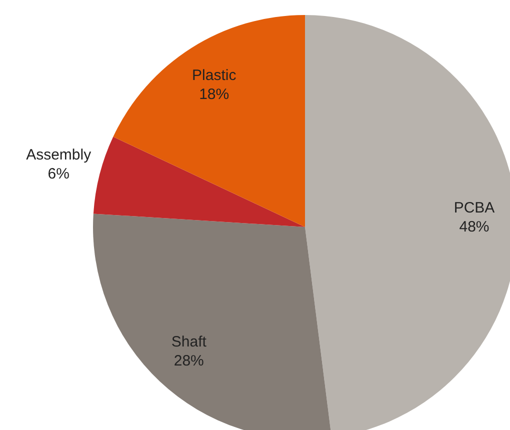 This screenshot has height=430, width=510. Describe the element at coordinates (59, 174) in the screenshot. I see `data-label: 6%` at that location.